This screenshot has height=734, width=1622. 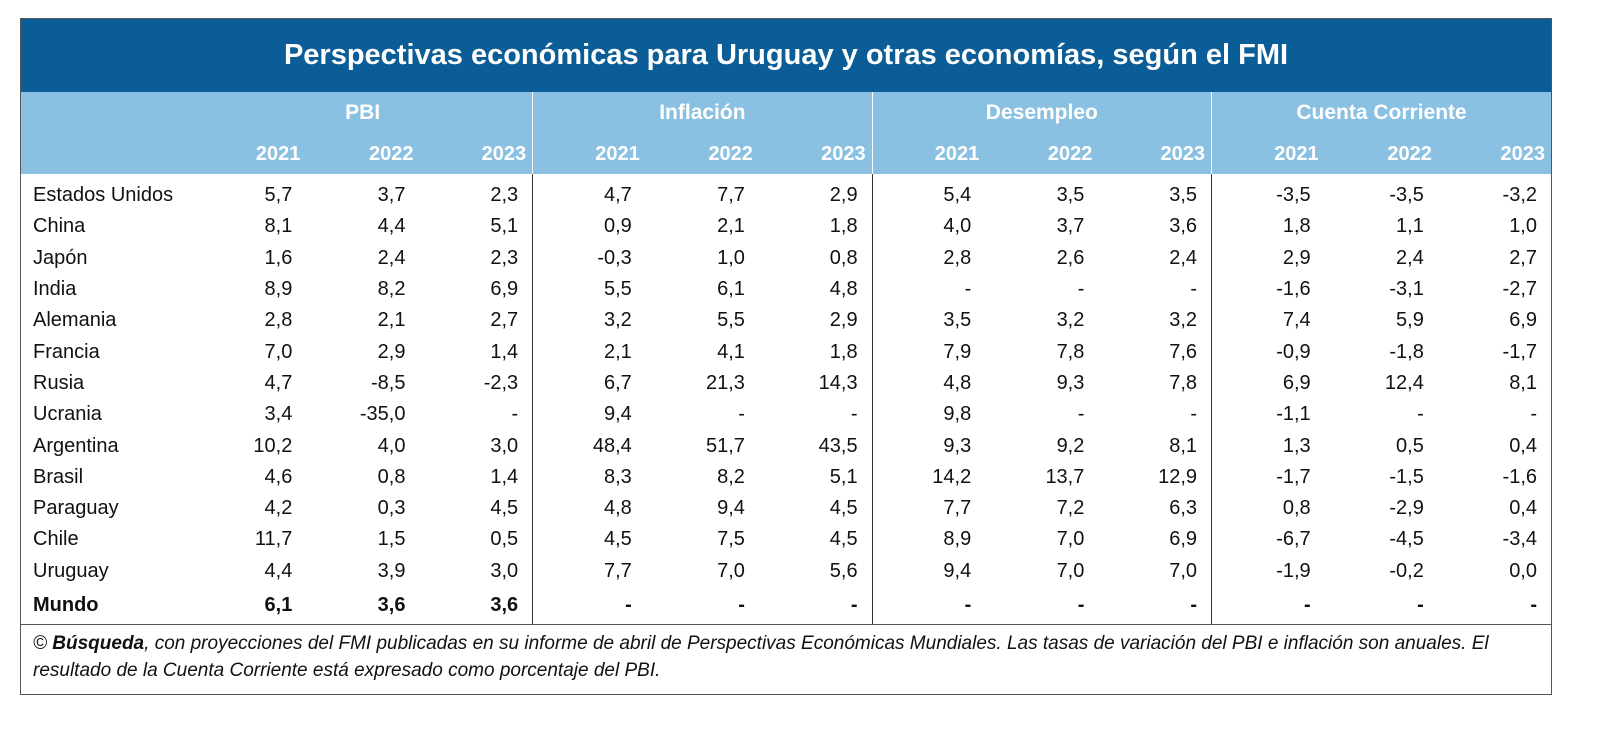 What do you see at coordinates (1070, 320) in the screenshot?
I see `table-cell: 3,2` at bounding box center [1070, 320].